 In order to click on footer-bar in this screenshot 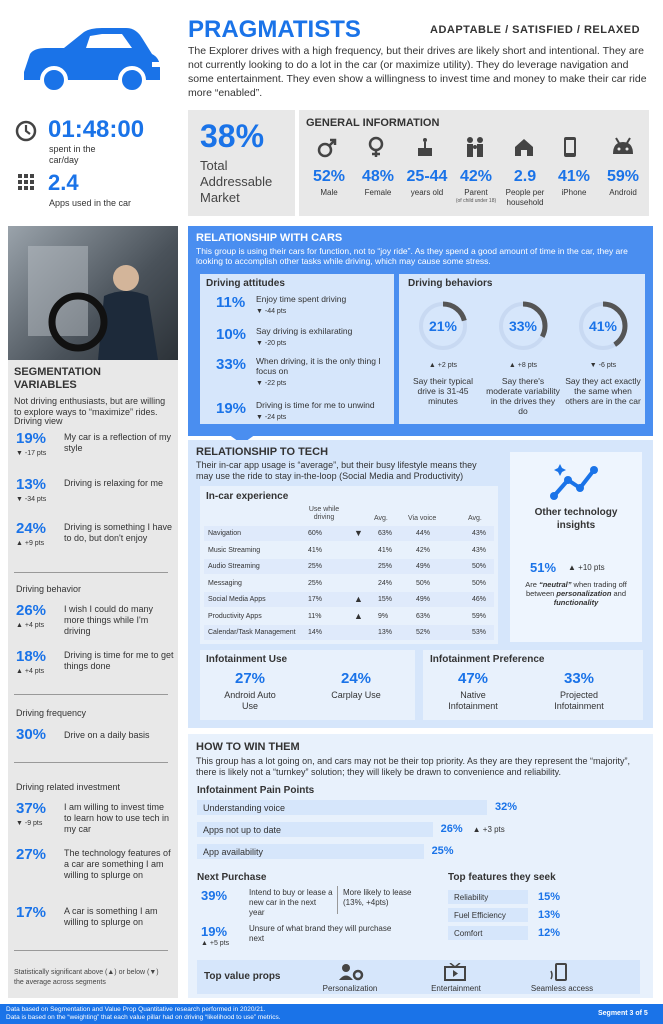, I will do `click(331, 1014)`.